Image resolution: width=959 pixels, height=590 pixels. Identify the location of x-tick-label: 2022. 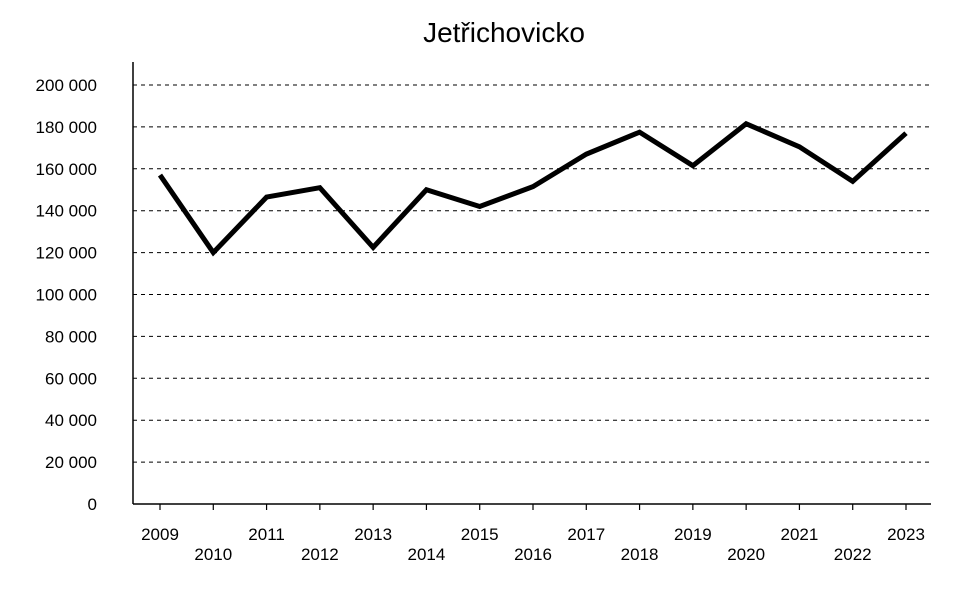
(853, 554).